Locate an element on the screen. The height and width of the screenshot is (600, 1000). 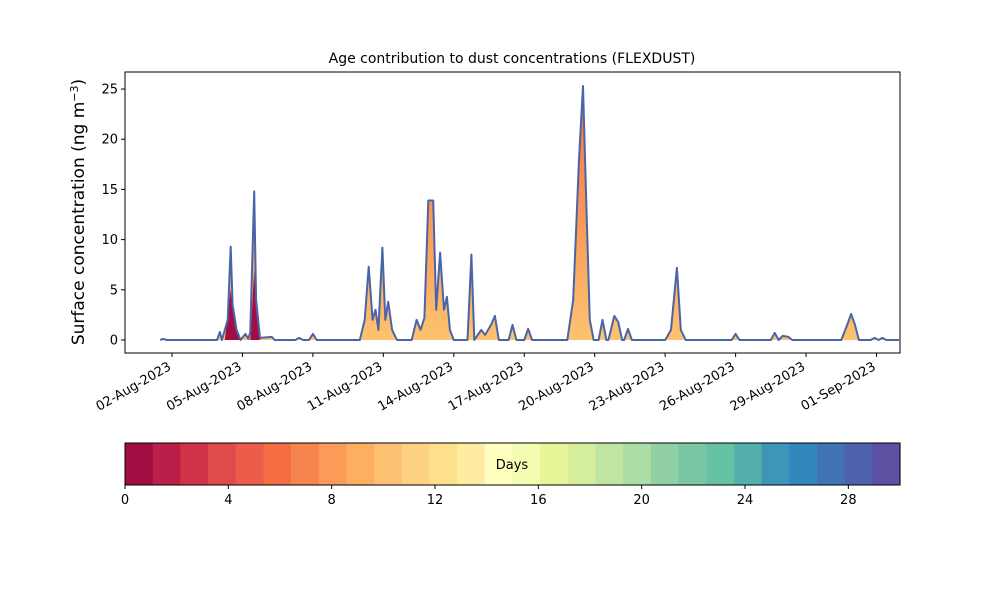
colorbar-frame is located at coordinates (512, 464).